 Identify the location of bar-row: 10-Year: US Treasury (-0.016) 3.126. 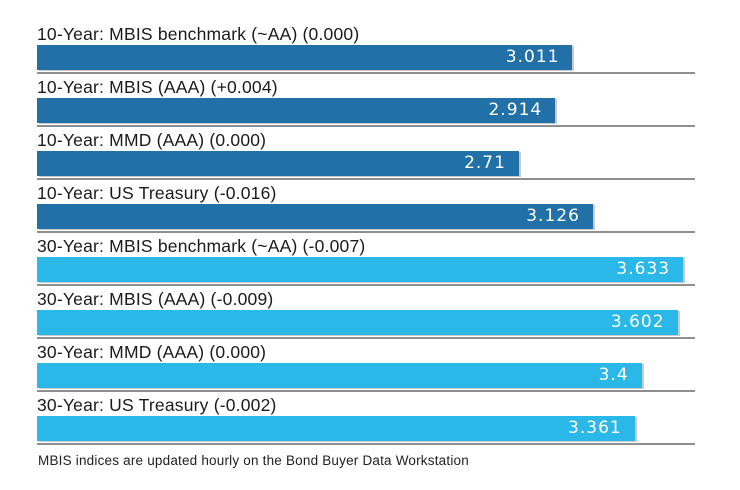
(366, 208).